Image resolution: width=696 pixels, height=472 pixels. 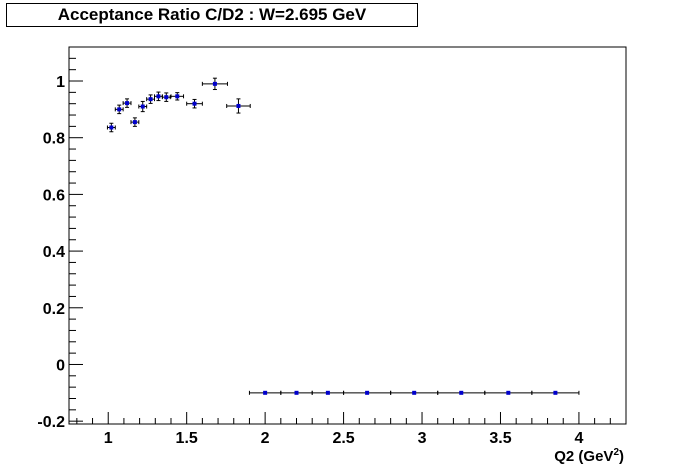 I want to click on y-tick-label: 0.4, so click(x=54, y=252).